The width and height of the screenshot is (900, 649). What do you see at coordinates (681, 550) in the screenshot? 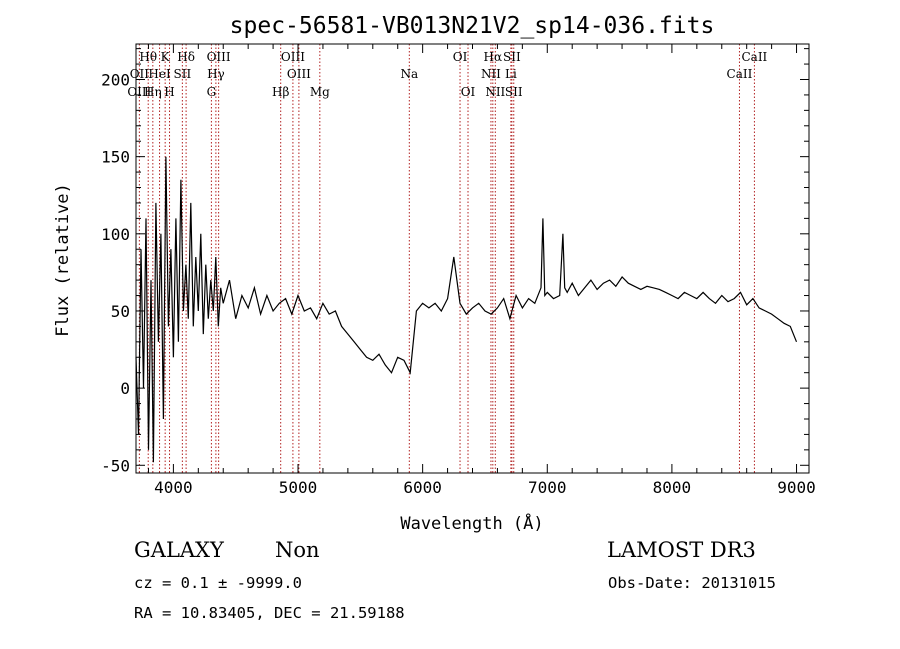
I see `survey-name: LAMOST DR3` at bounding box center [681, 550].